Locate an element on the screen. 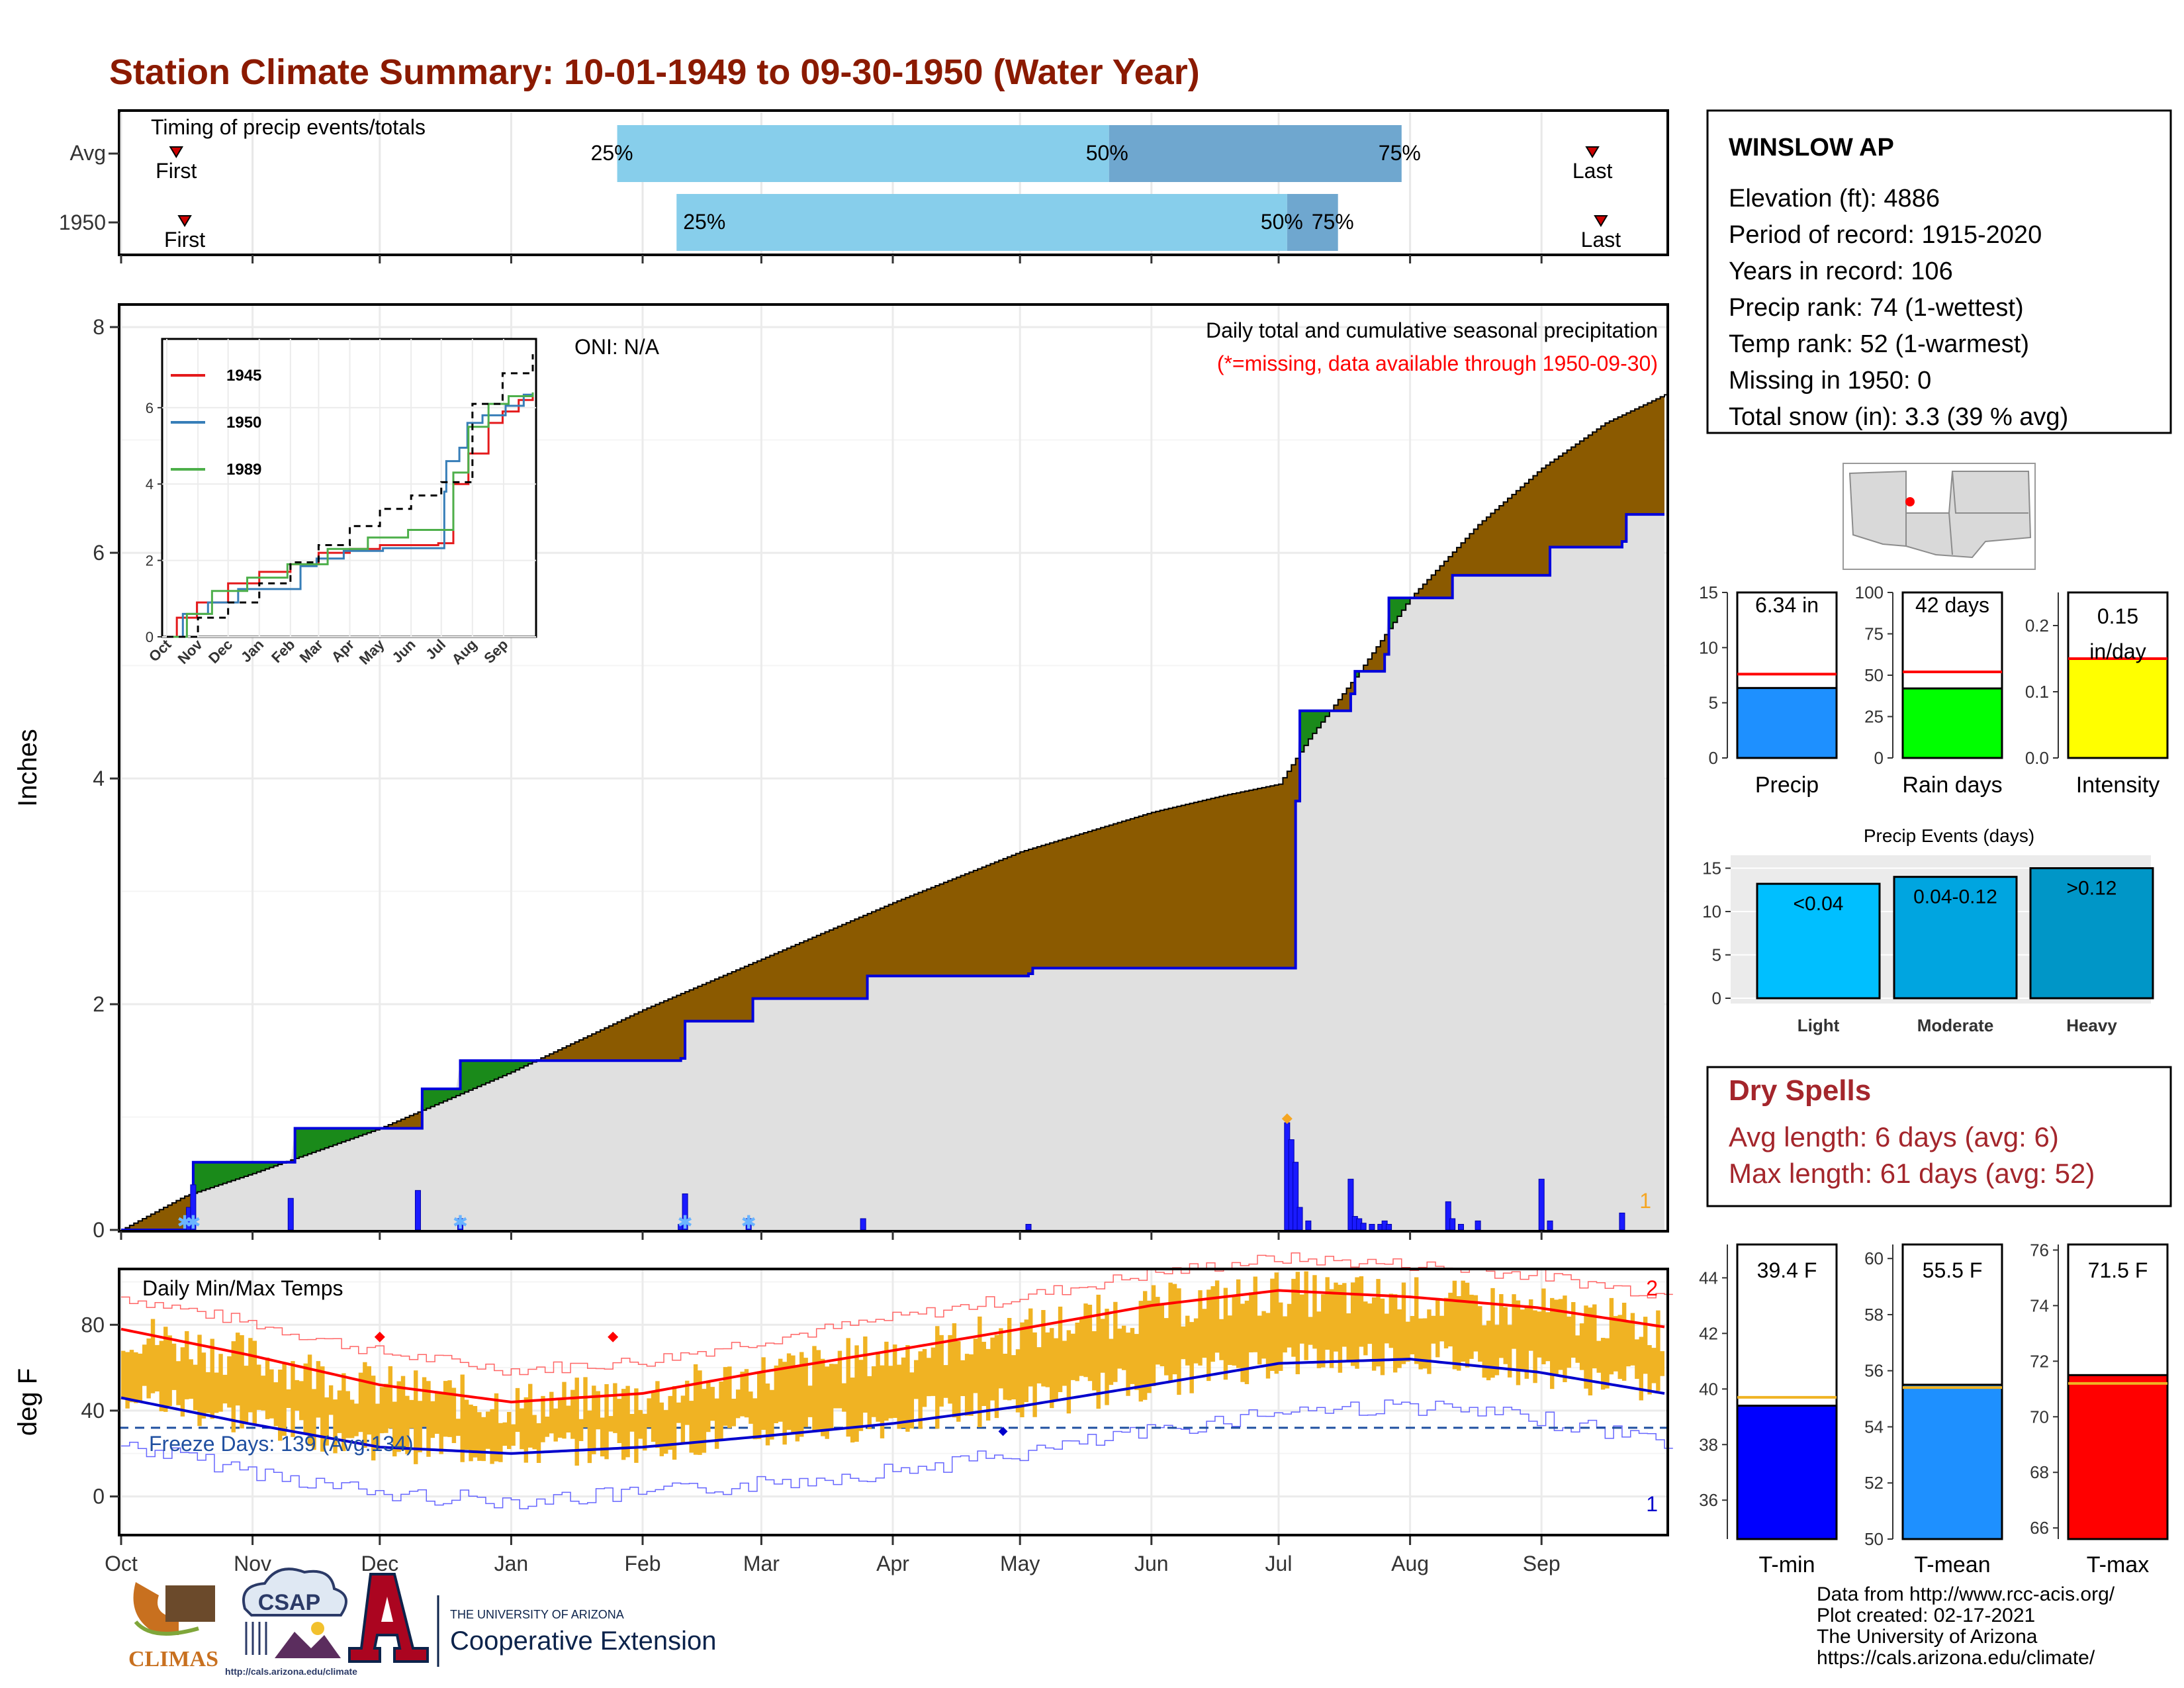 This screenshot has width=2184, height=1688. events-bar-light is located at coordinates (1818, 941).